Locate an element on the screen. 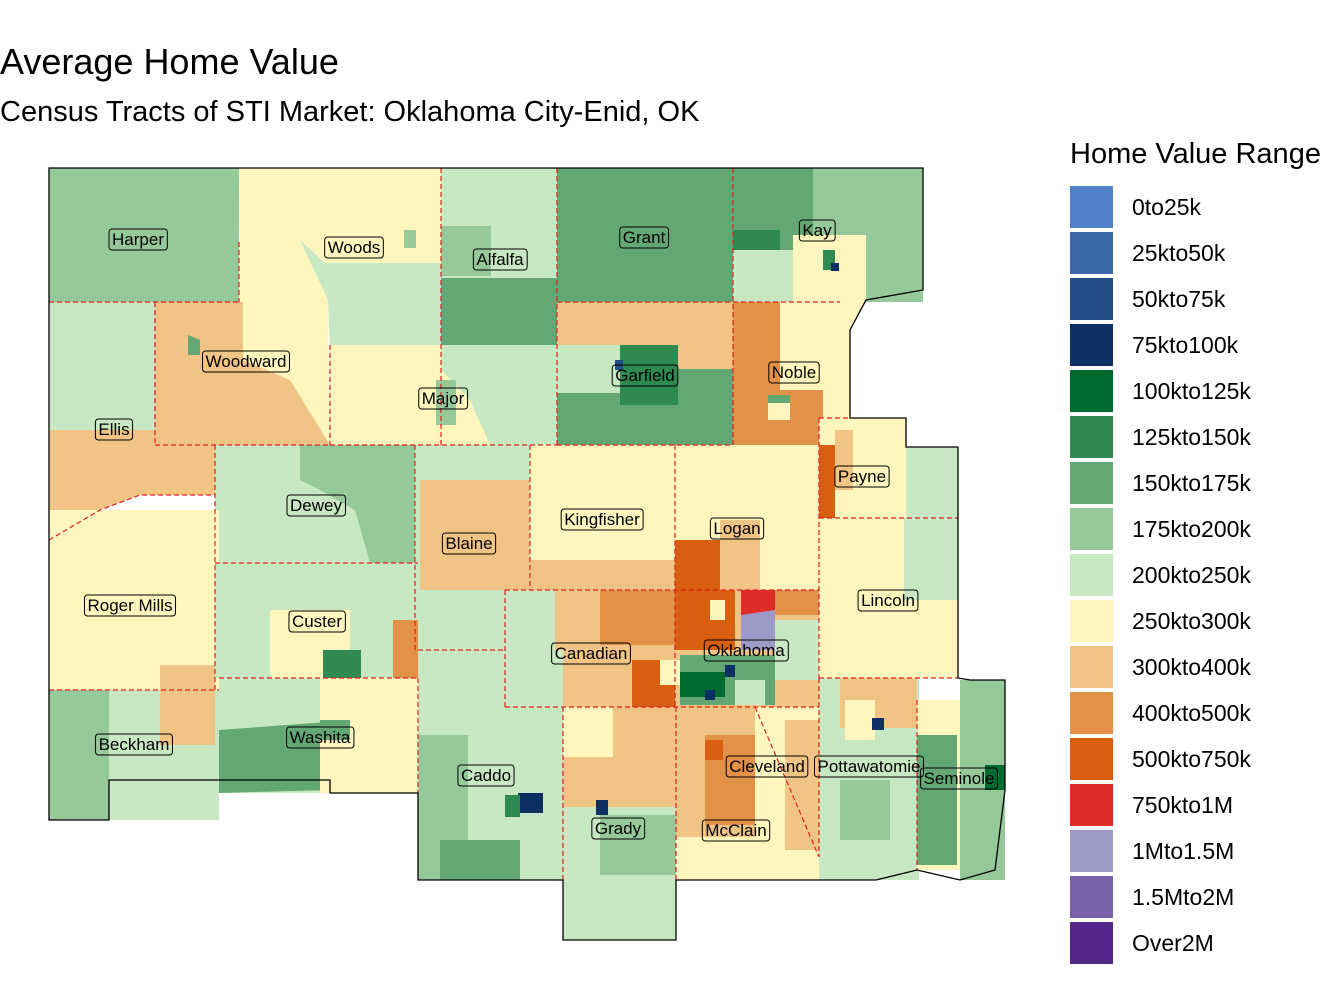 The width and height of the screenshot is (1344, 1008). svg-text: Cleveland is located at coordinates (767, 766).